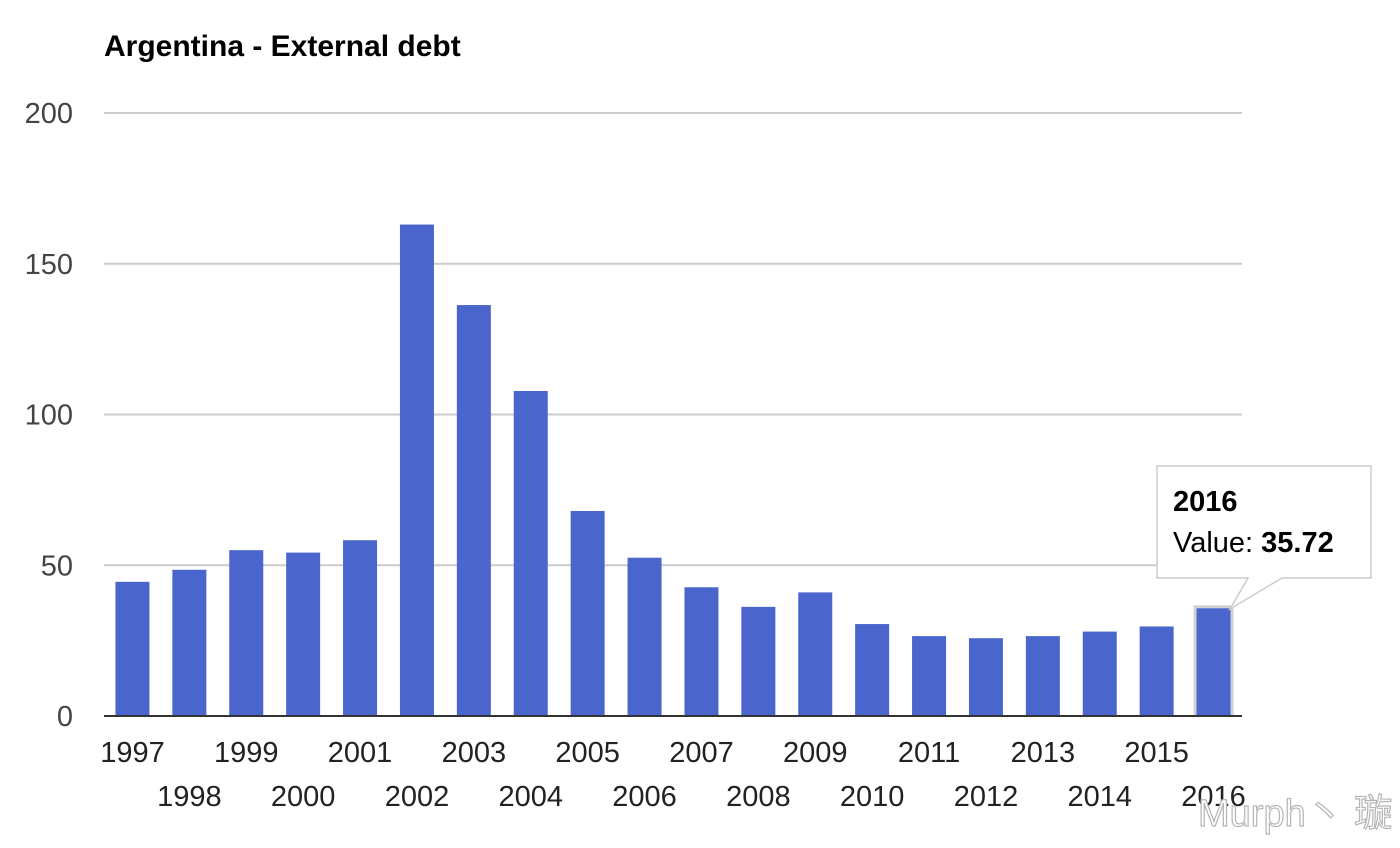  What do you see at coordinates (303, 797) in the screenshot?
I see `x-tick-label: 2000` at bounding box center [303, 797].